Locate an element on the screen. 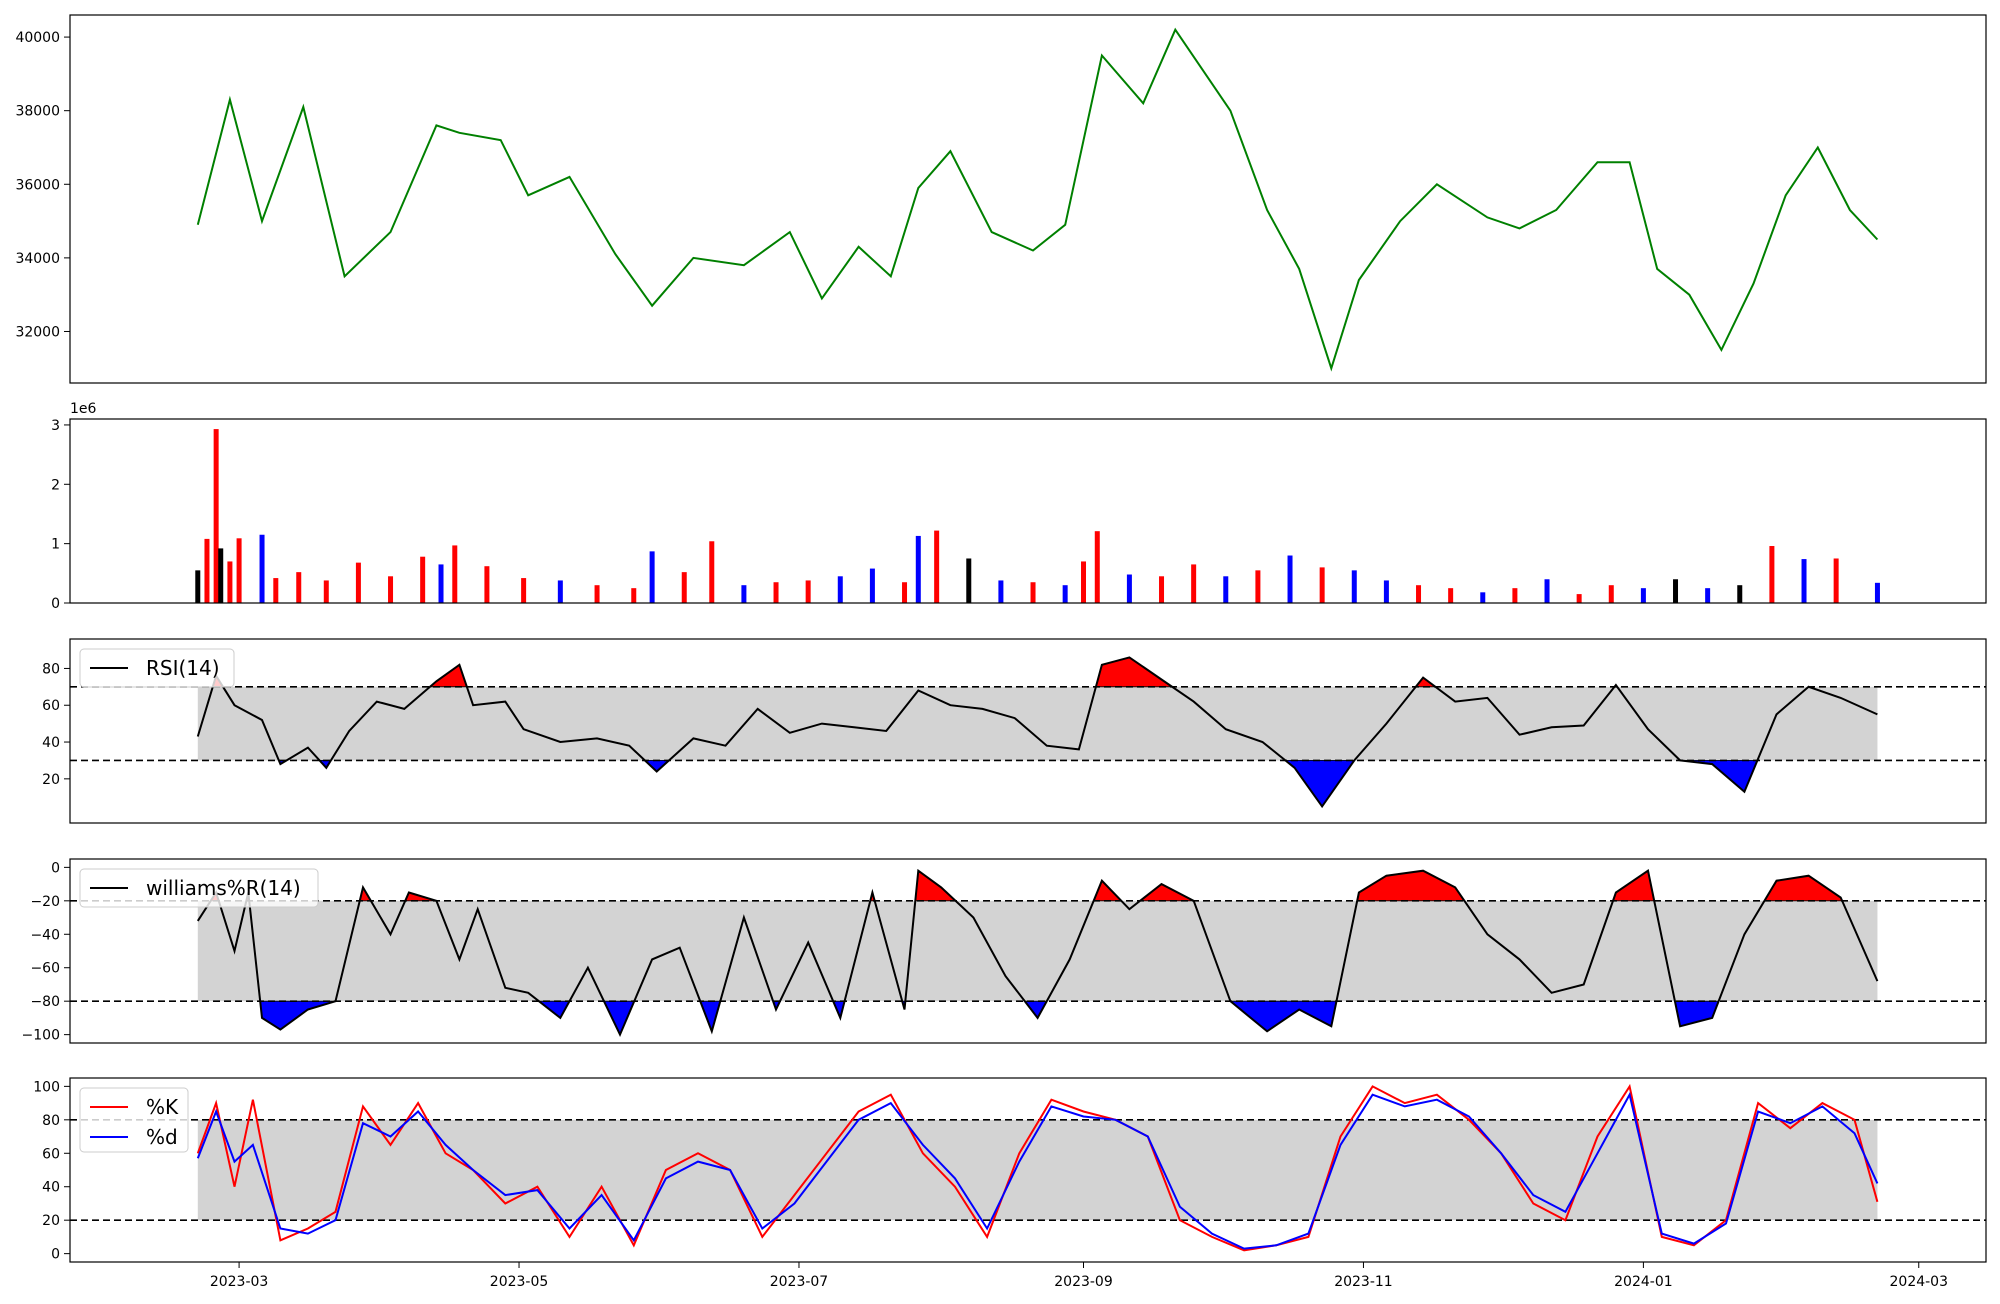  volume-ytick-label: 1 is located at coordinates (55, 545).